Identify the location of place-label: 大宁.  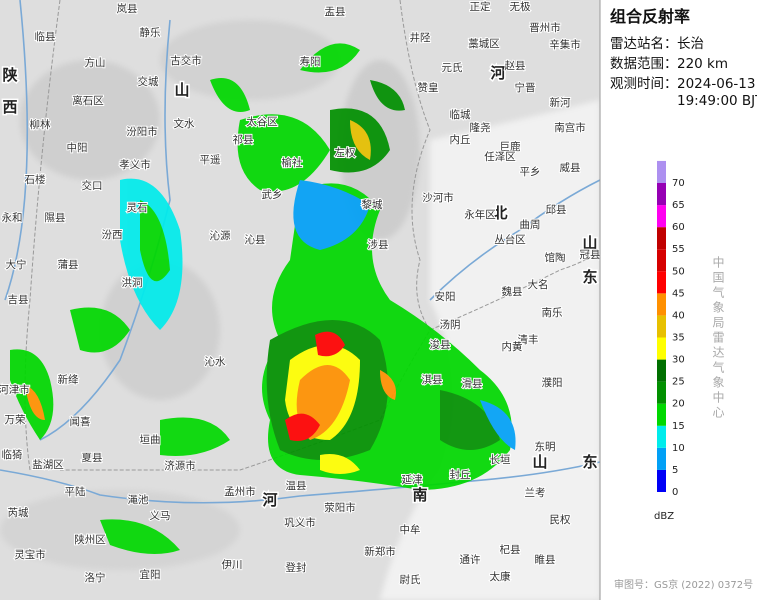
(16, 264).